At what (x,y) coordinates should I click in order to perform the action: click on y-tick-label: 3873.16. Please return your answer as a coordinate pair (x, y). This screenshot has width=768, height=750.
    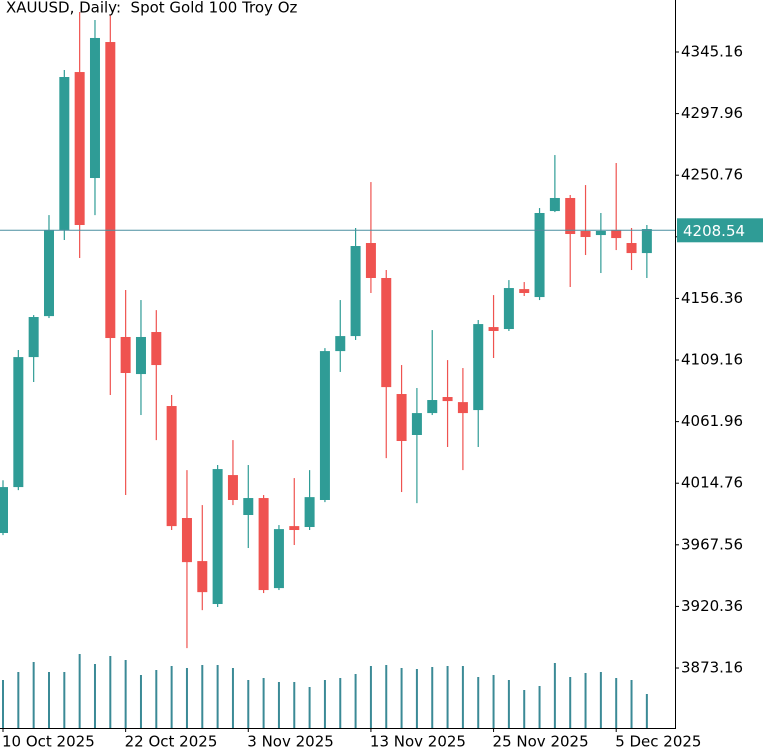
    Looking at the image, I should click on (712, 668).